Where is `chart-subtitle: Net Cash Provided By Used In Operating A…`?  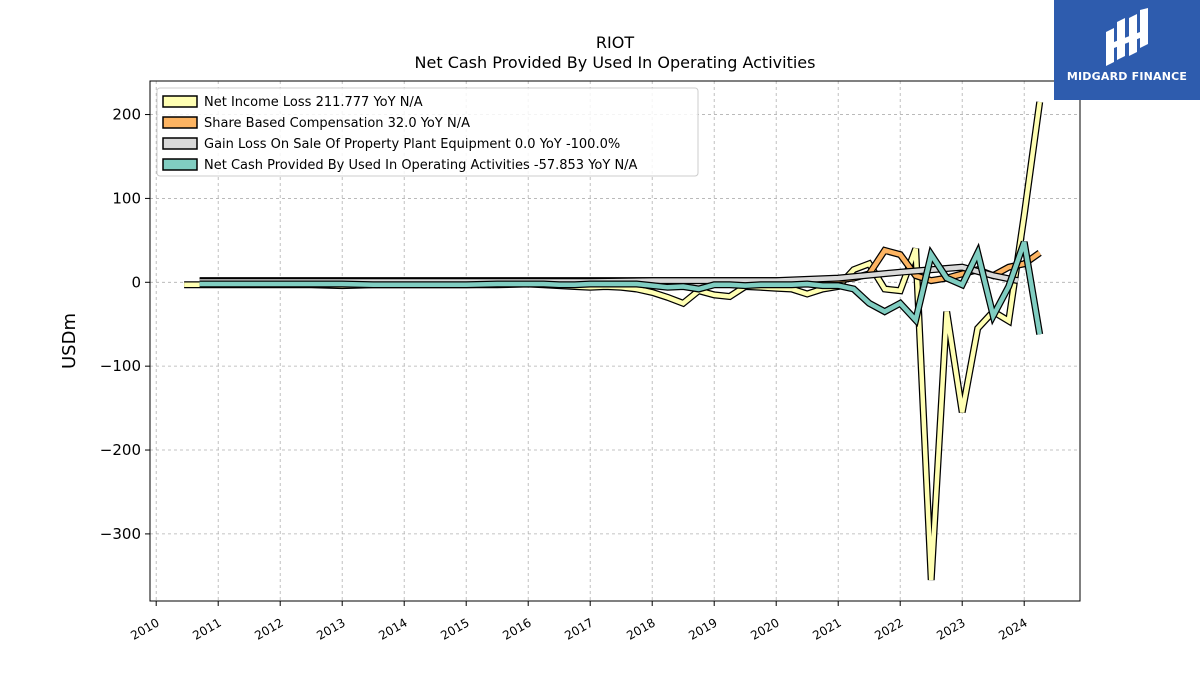 chart-subtitle: Net Cash Provided By Used In Operating A… is located at coordinates (615, 62).